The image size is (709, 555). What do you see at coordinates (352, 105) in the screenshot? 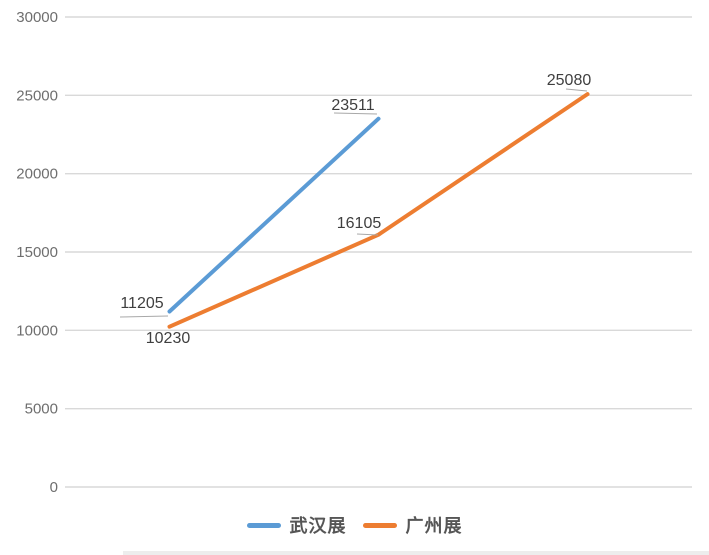
I see `data-label-23511: 23511` at bounding box center [352, 105].